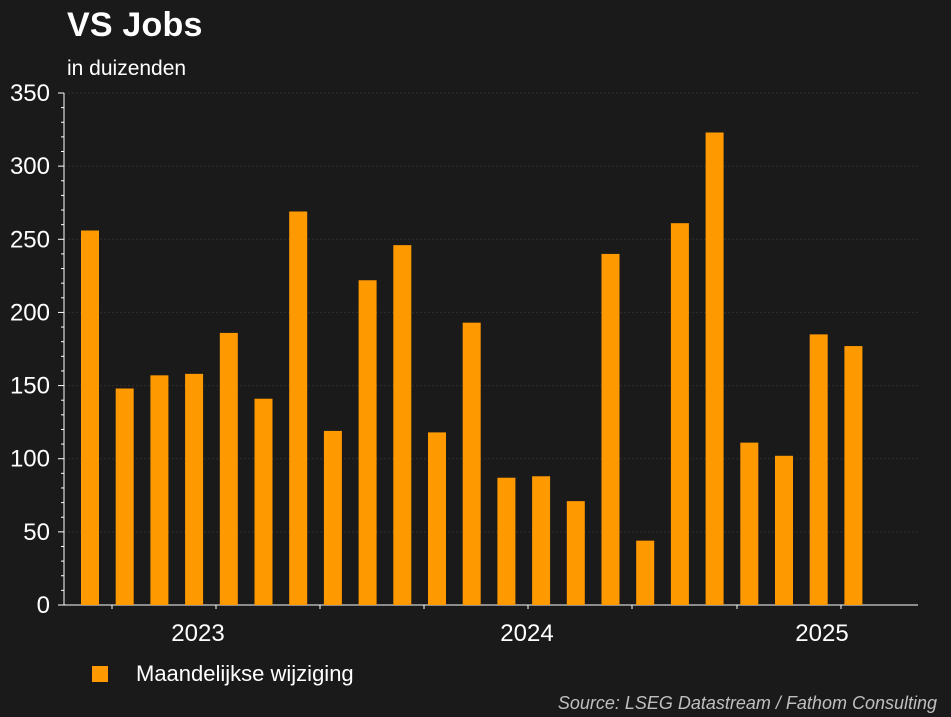  What do you see at coordinates (30, 239) in the screenshot?
I see `y-tick-label: 250` at bounding box center [30, 239].